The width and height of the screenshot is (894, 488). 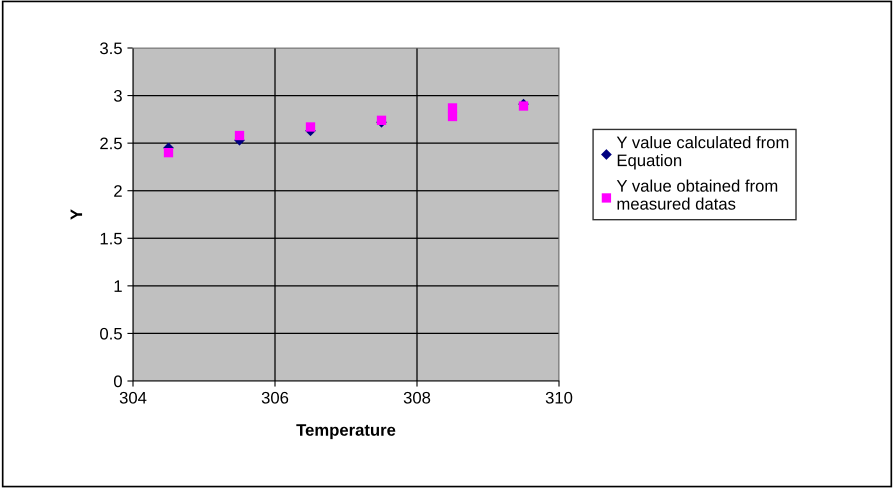 What do you see at coordinates (111, 238) in the screenshot?
I see `y-tick-label: 1.5` at bounding box center [111, 238].